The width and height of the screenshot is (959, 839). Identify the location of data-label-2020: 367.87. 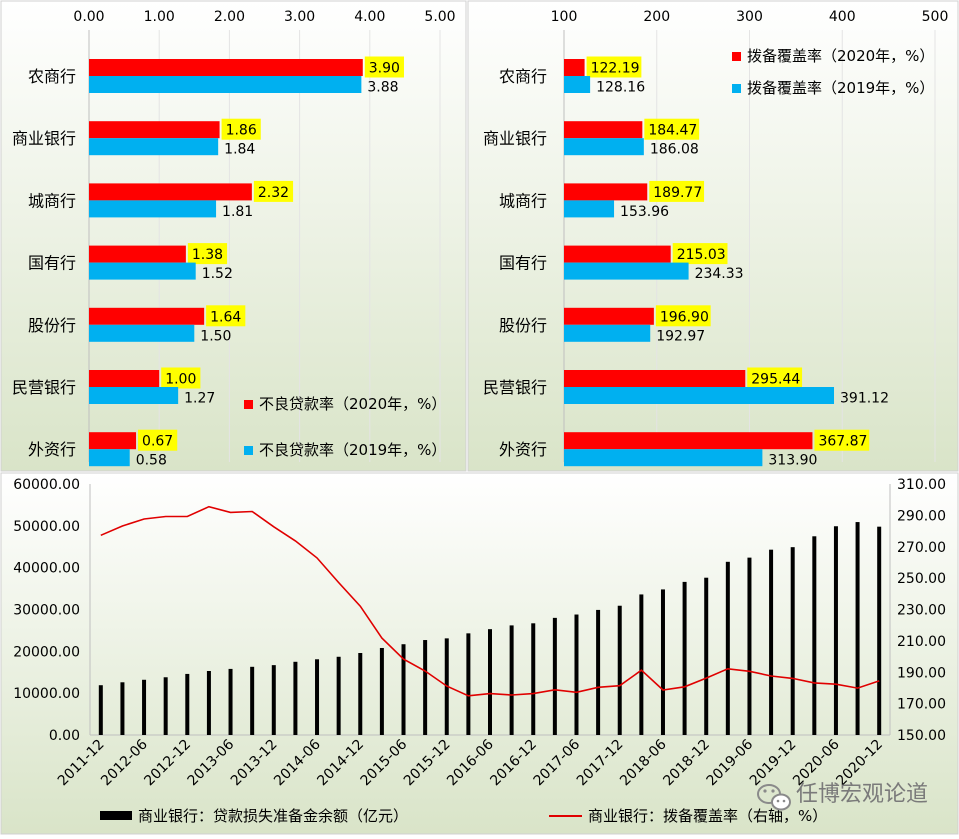
(842, 442).